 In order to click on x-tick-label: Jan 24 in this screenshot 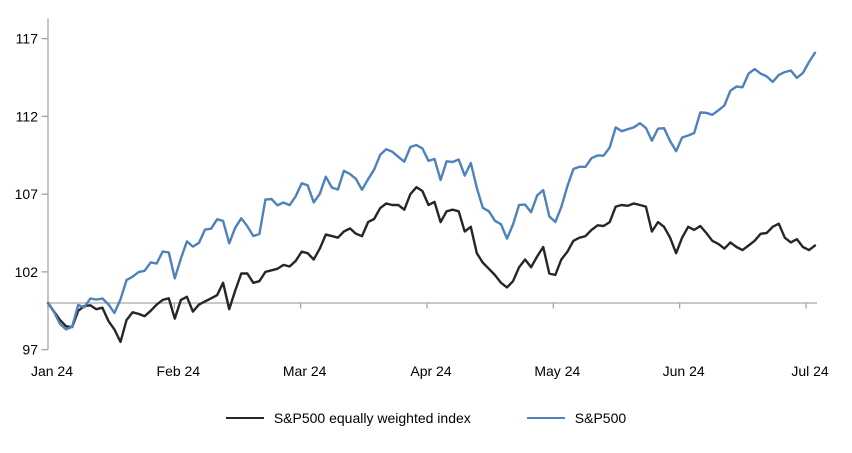, I will do `click(52, 371)`.